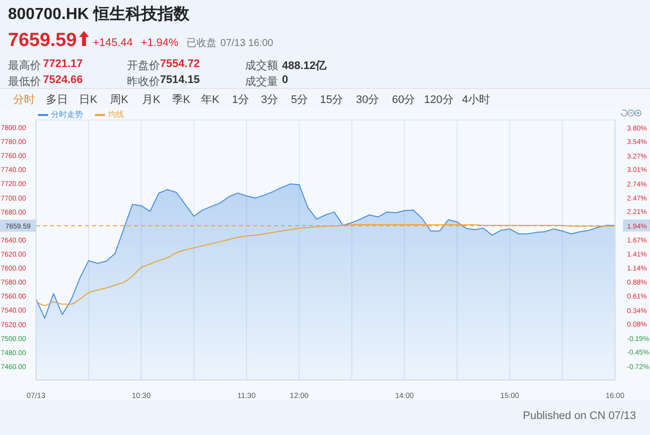 Image resolution: width=650 pixels, height=435 pixels. Describe the element at coordinates (88, 100) in the screenshot. I see `text: 日K` at that location.